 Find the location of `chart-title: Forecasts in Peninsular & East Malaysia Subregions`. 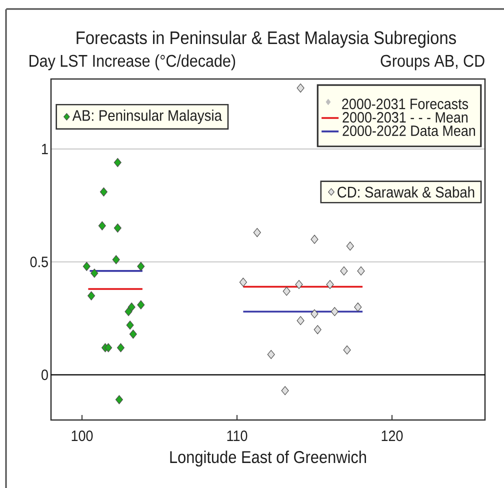

chart-title: Forecasts in Peninsular & East Malaysia Subregions is located at coordinates (266, 39).